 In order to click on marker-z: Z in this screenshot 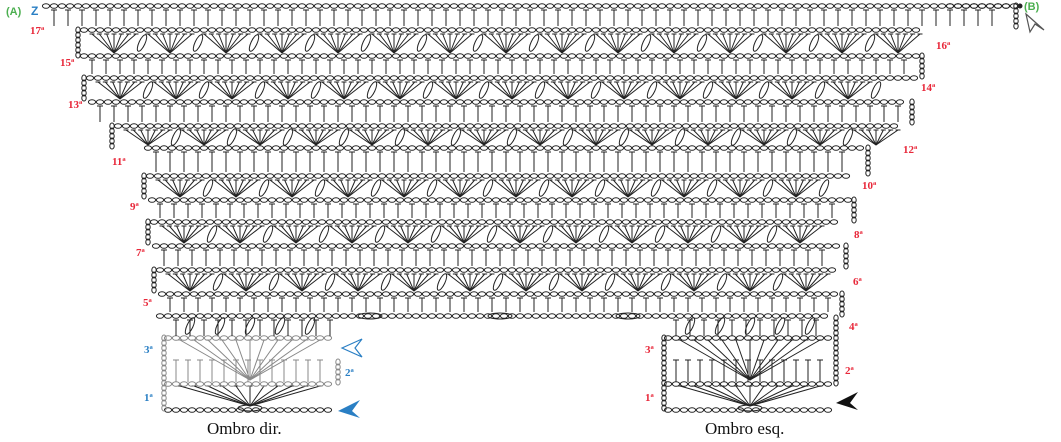, I will do `click(34, 11)`.